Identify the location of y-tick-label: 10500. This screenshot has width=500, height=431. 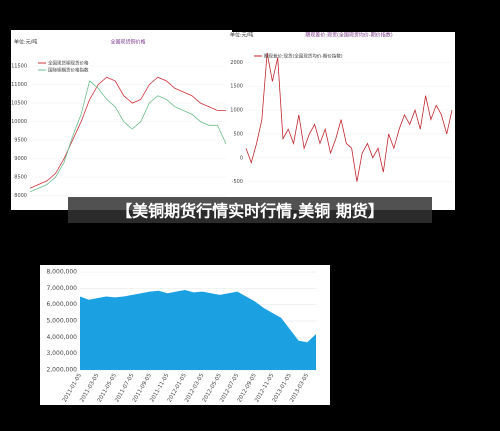
(19, 104).